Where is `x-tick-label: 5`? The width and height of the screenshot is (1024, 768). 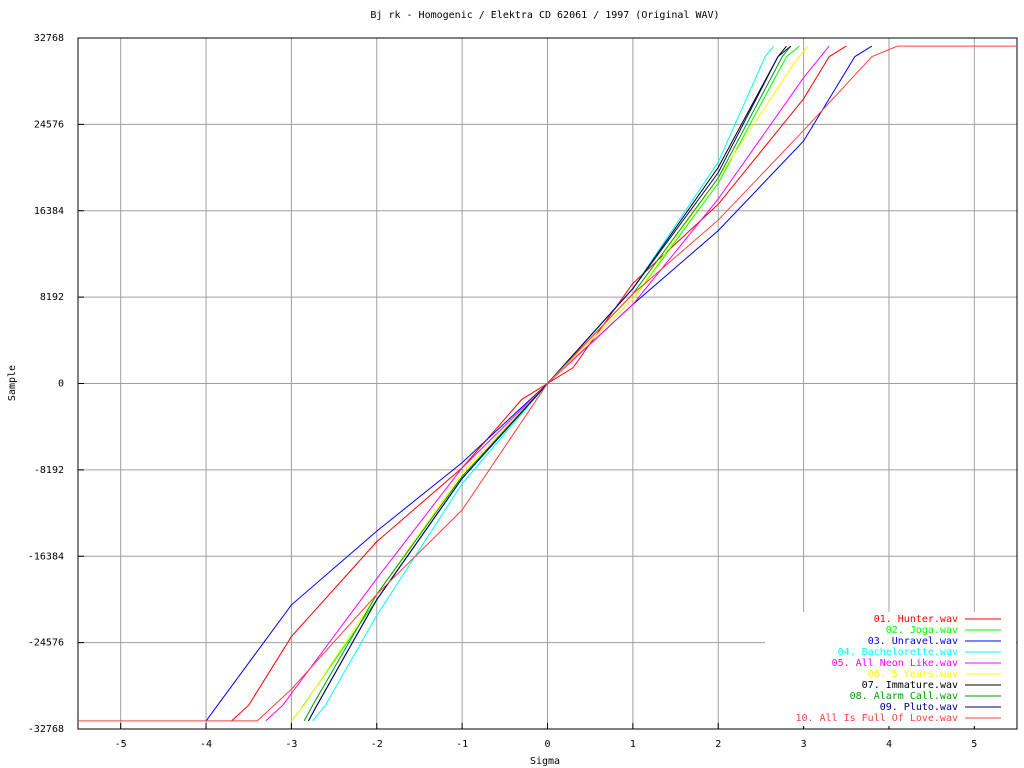
x-tick-label: 5 is located at coordinates (974, 744).